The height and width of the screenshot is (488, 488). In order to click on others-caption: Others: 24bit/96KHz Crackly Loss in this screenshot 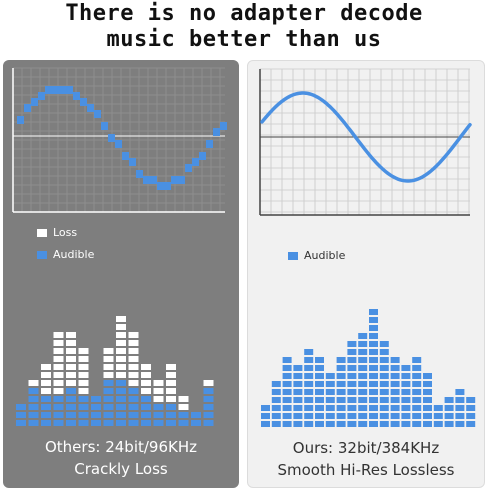, I will do `click(121, 458)`.